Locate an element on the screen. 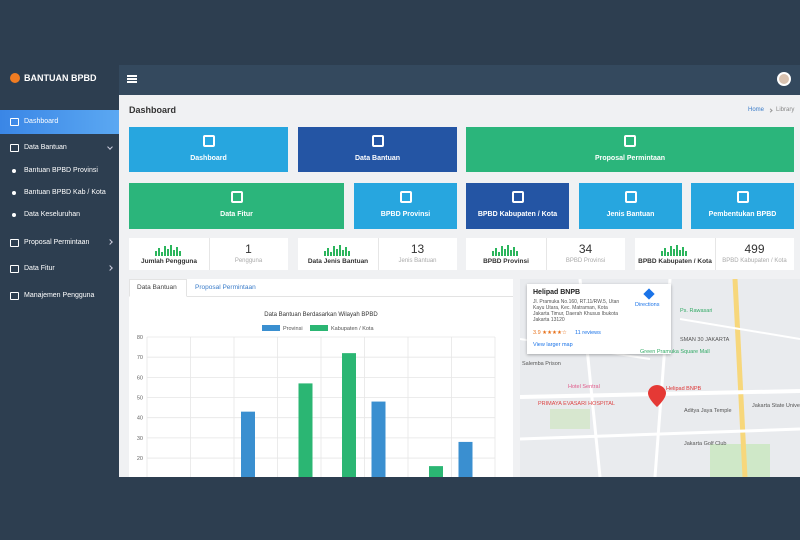  stat-value: 499 is located at coordinates (754, 249).